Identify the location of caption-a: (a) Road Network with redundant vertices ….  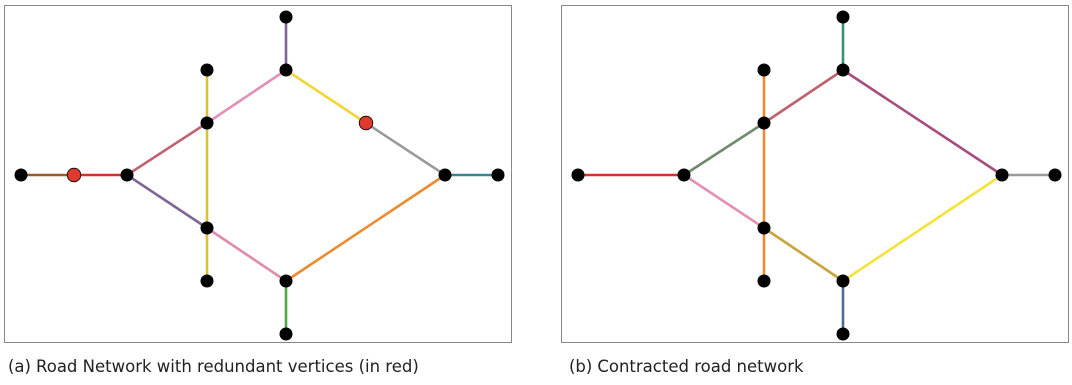
(213, 366).